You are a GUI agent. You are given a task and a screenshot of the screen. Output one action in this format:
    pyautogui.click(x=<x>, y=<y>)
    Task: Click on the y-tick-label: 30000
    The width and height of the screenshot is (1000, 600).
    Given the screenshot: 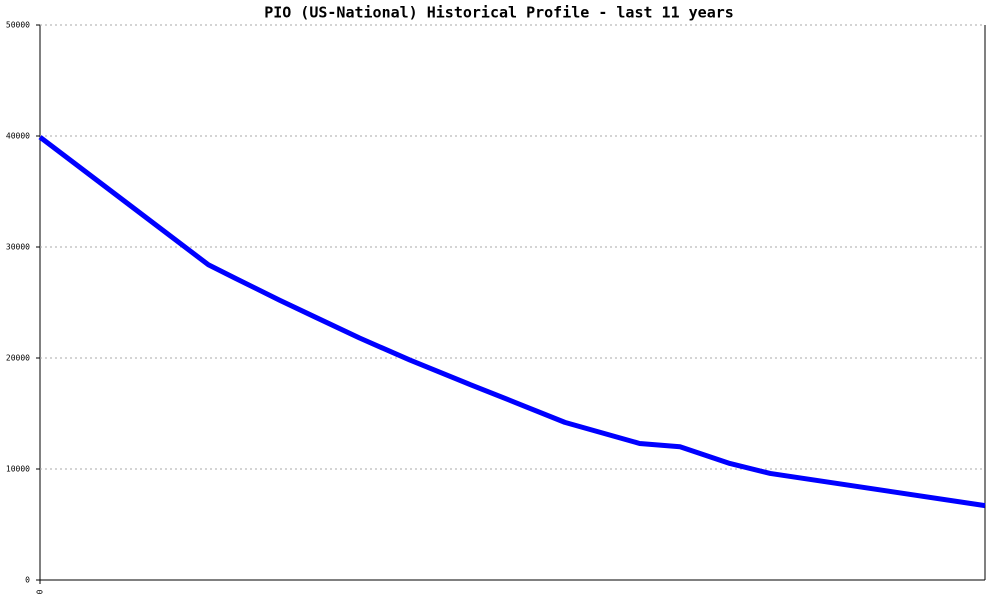 What is the action you would take?
    pyautogui.click(x=18, y=247)
    